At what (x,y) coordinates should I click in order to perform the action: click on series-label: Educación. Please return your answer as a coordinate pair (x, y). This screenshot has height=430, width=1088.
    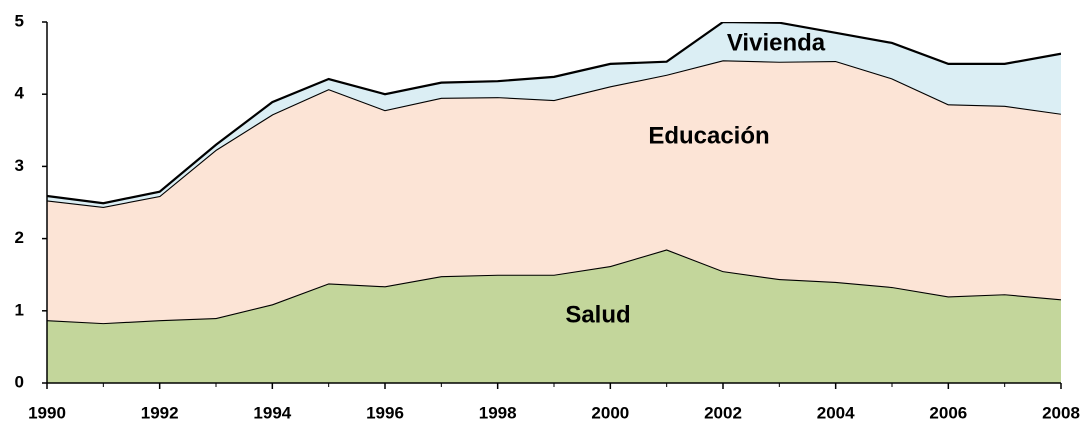
    Looking at the image, I should click on (708, 135).